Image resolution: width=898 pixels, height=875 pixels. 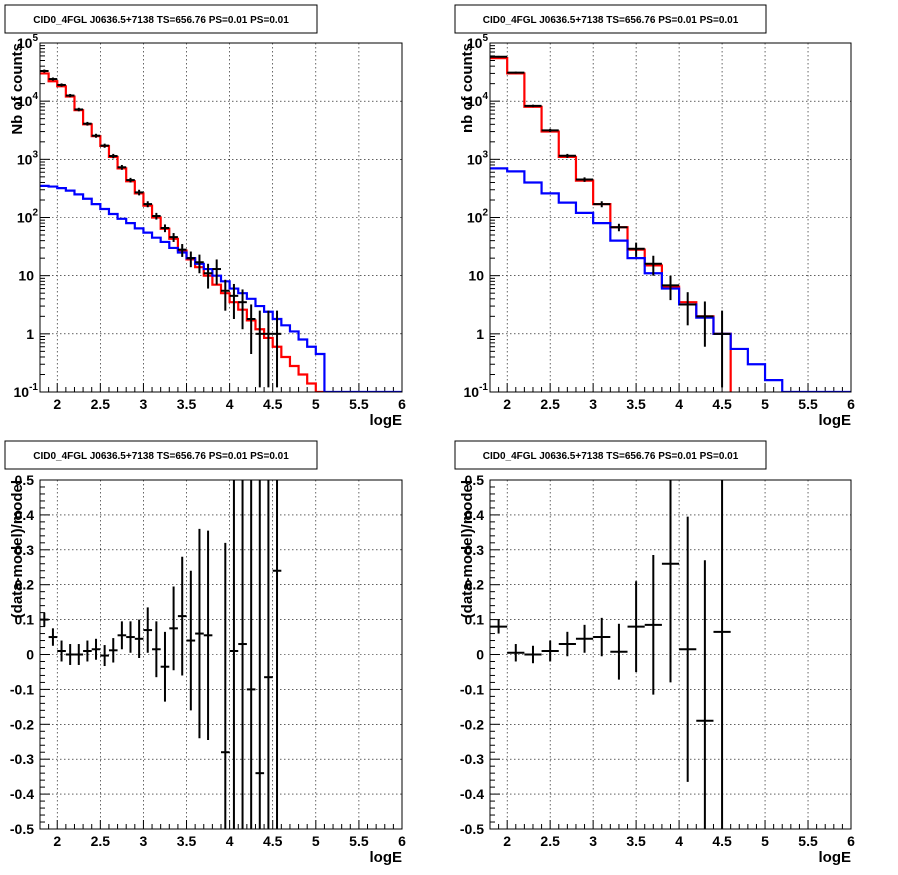 I want to click on y-axis-title: (data-model)/model, so click(x=467, y=549).